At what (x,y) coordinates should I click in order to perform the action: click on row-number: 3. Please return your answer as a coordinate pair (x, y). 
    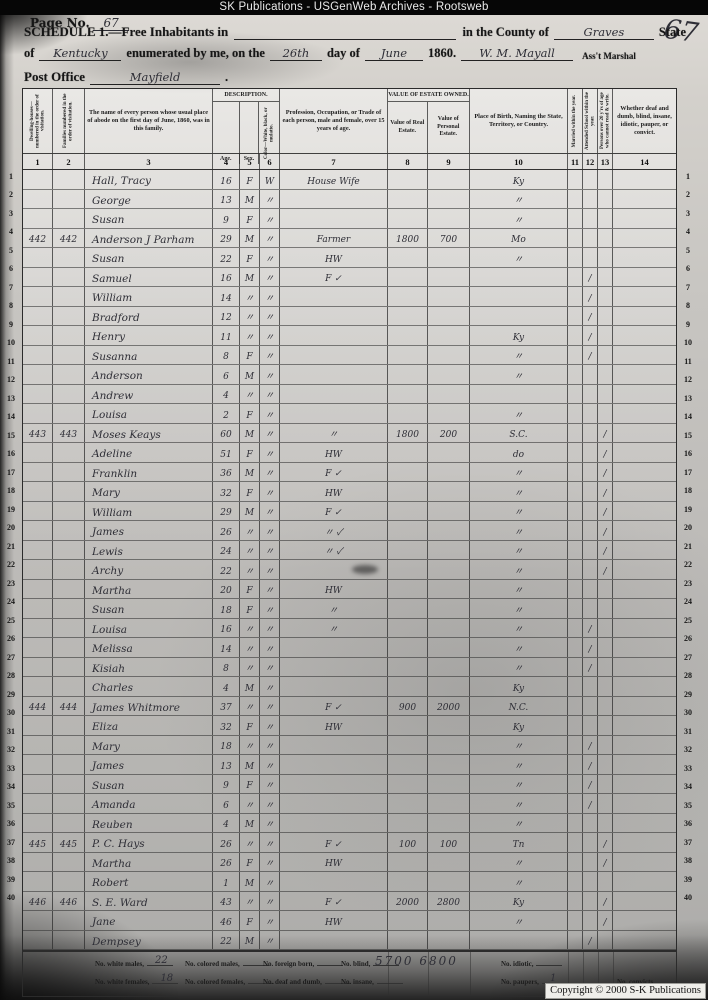
    Looking at the image, I should click on (688, 213).